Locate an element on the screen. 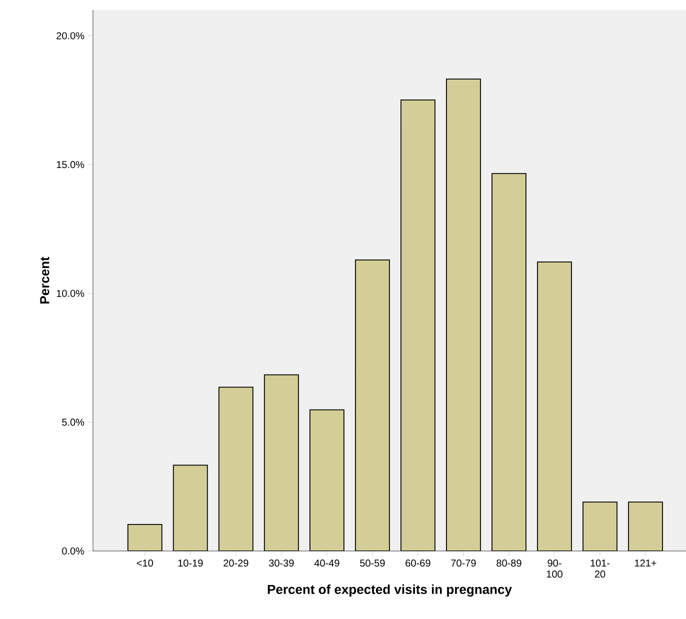 Image resolution: width=686 pixels, height=619 pixels. x-tick-label: 10-19 is located at coordinates (190, 563).